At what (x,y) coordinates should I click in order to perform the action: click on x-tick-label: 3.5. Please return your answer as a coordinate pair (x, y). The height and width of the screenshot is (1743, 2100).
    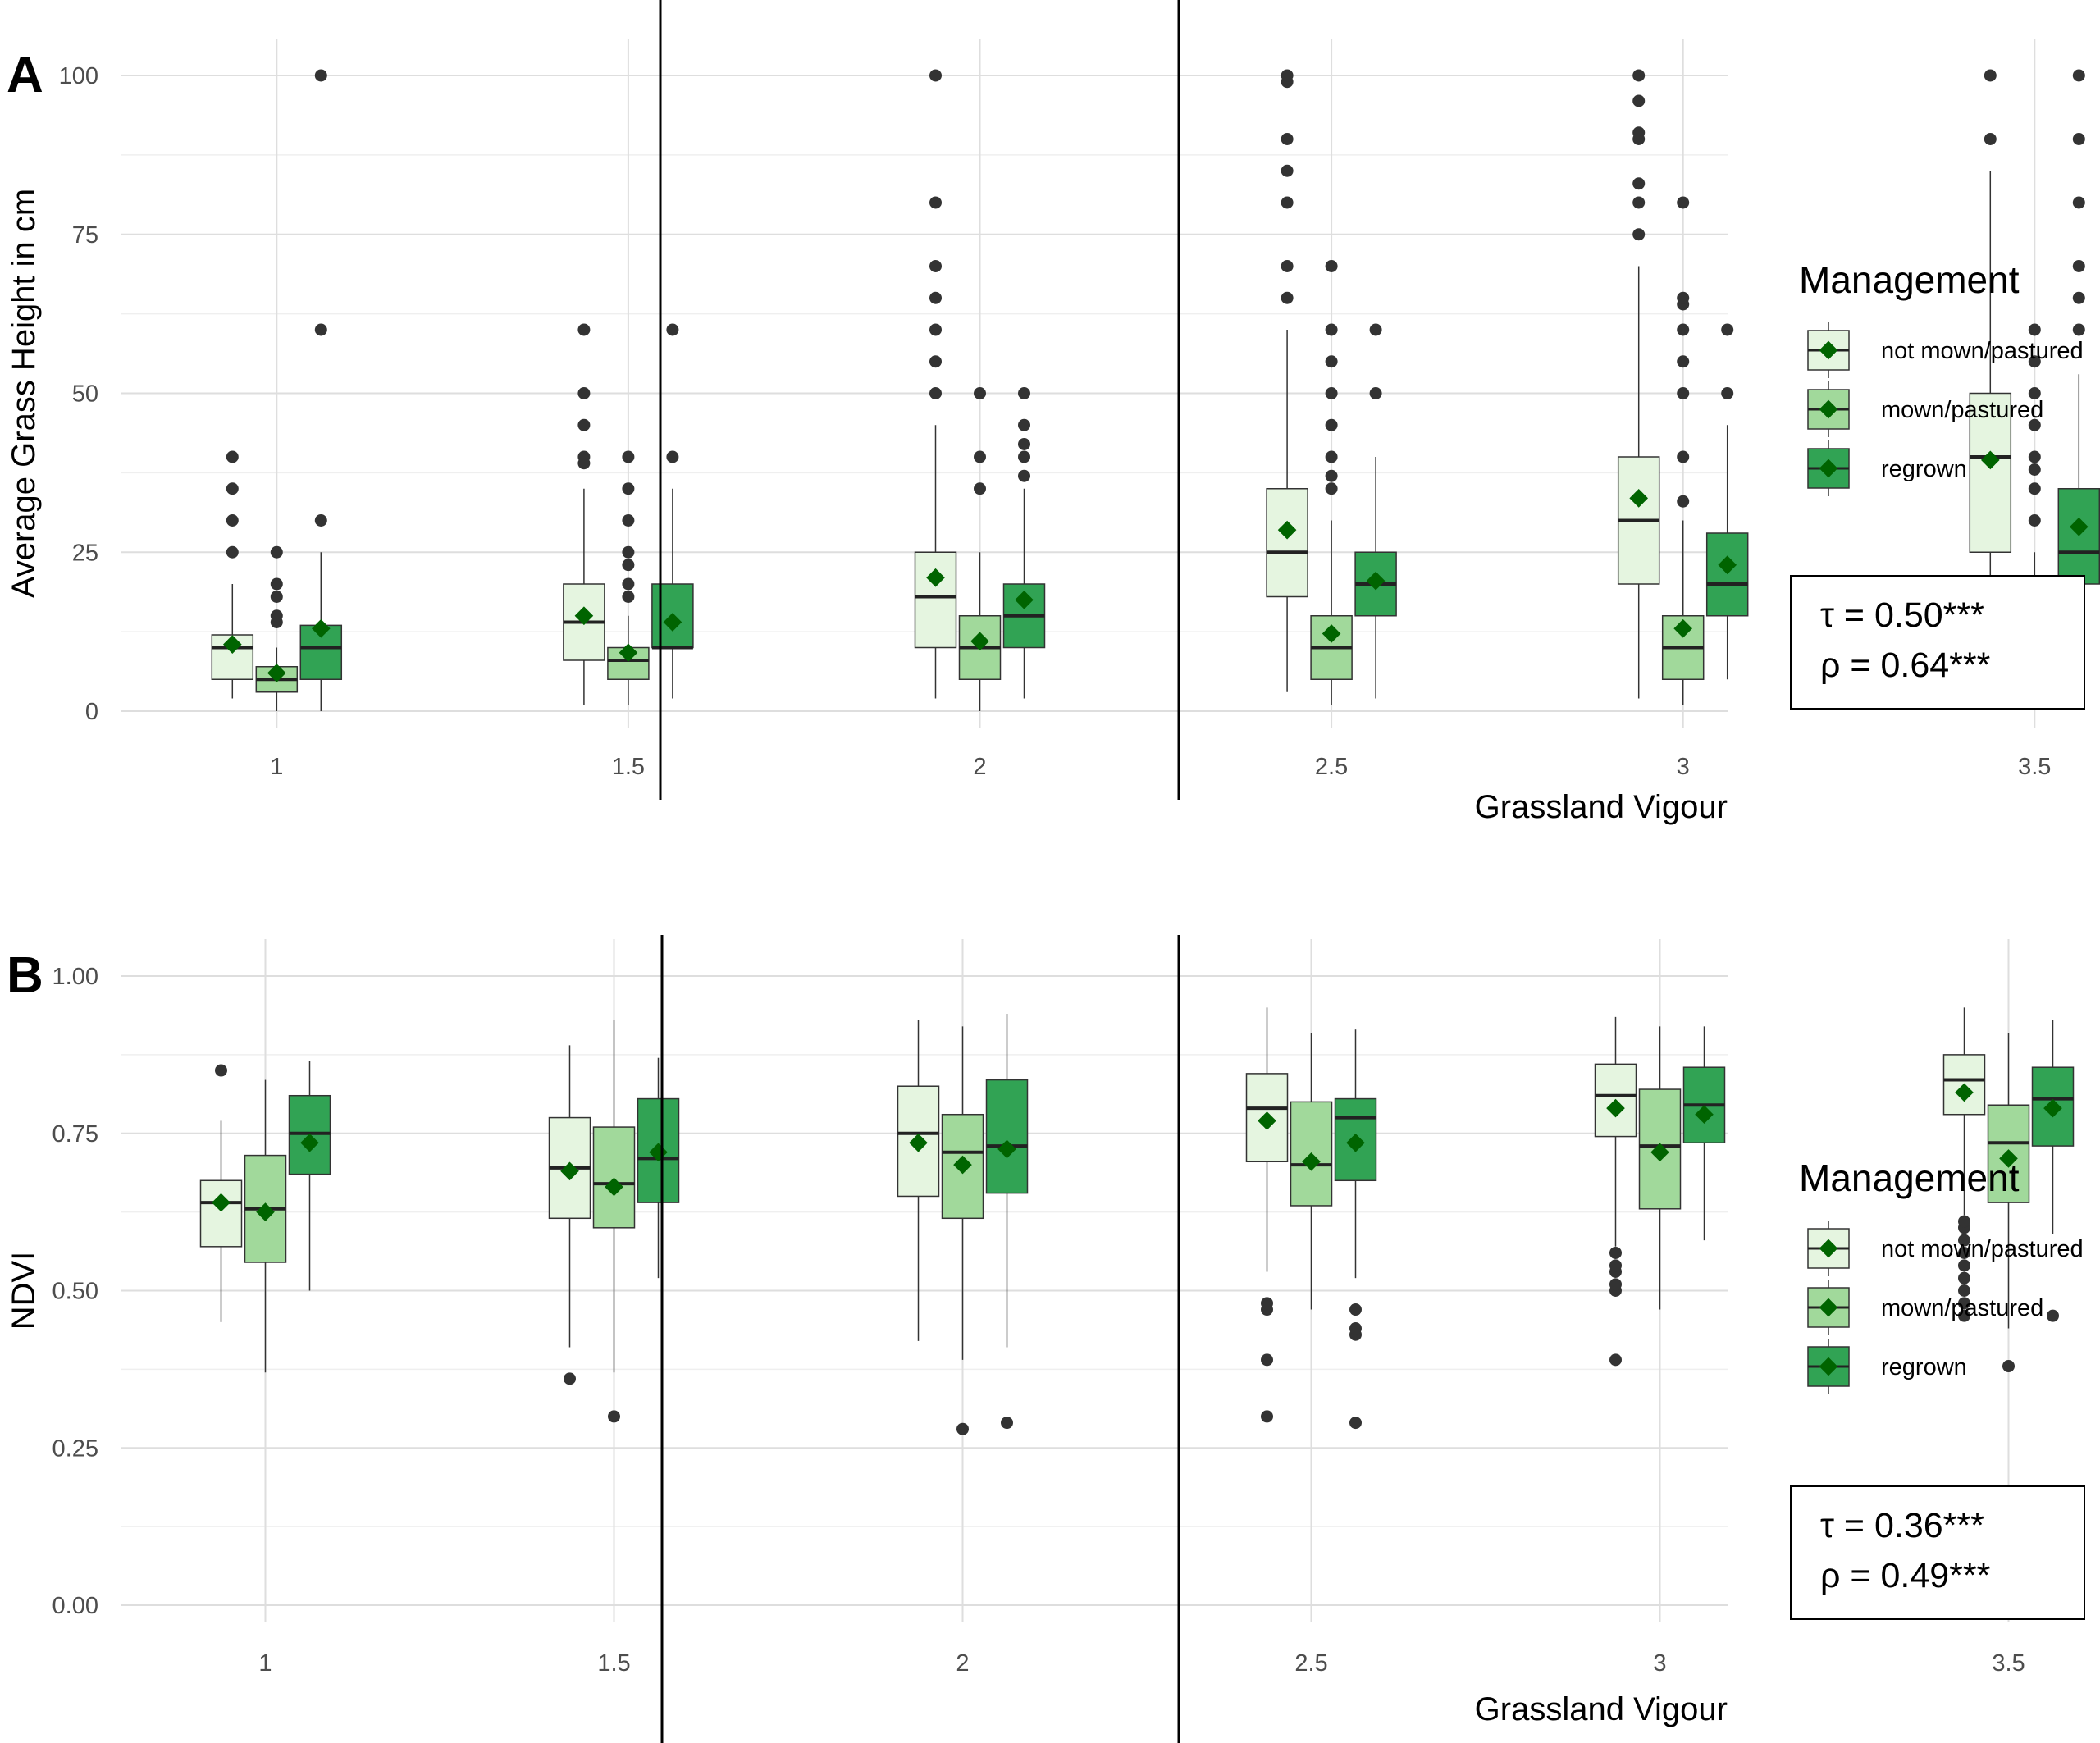
    Looking at the image, I should click on (2009, 1663).